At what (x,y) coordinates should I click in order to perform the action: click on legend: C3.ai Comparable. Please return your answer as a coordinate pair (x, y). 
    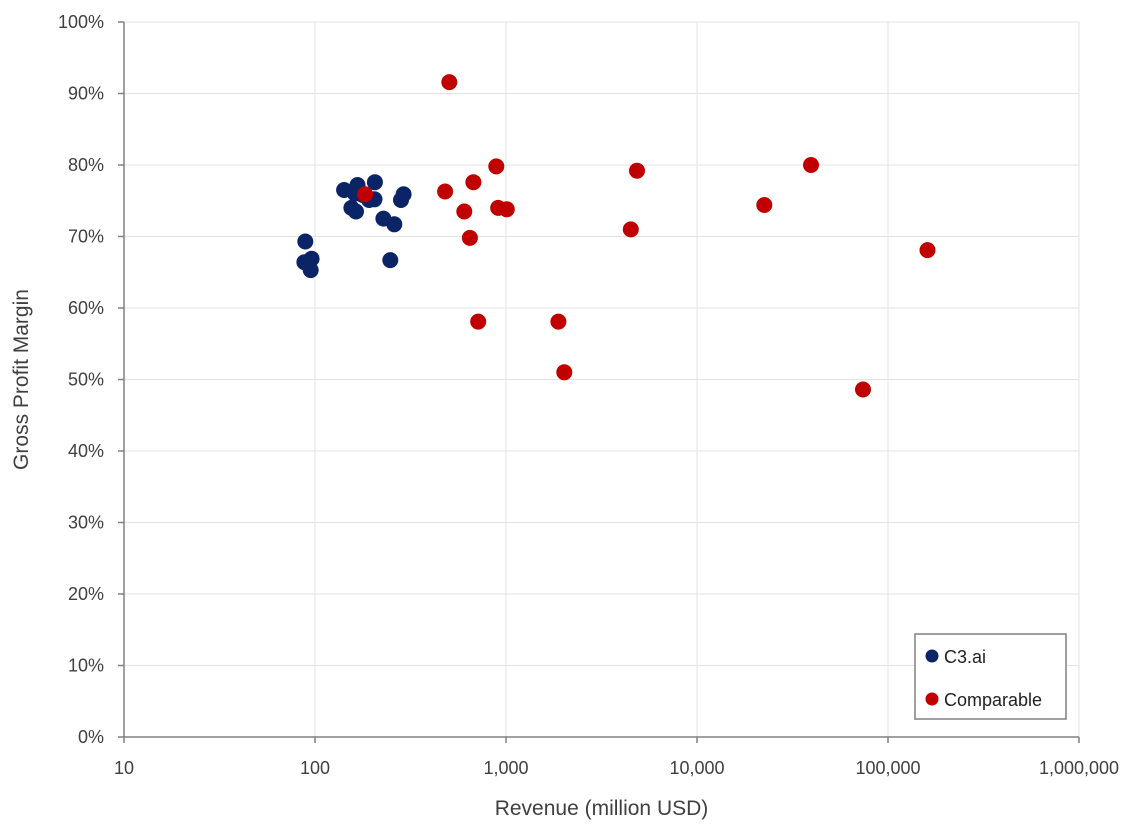
    Looking at the image, I should click on (990, 676).